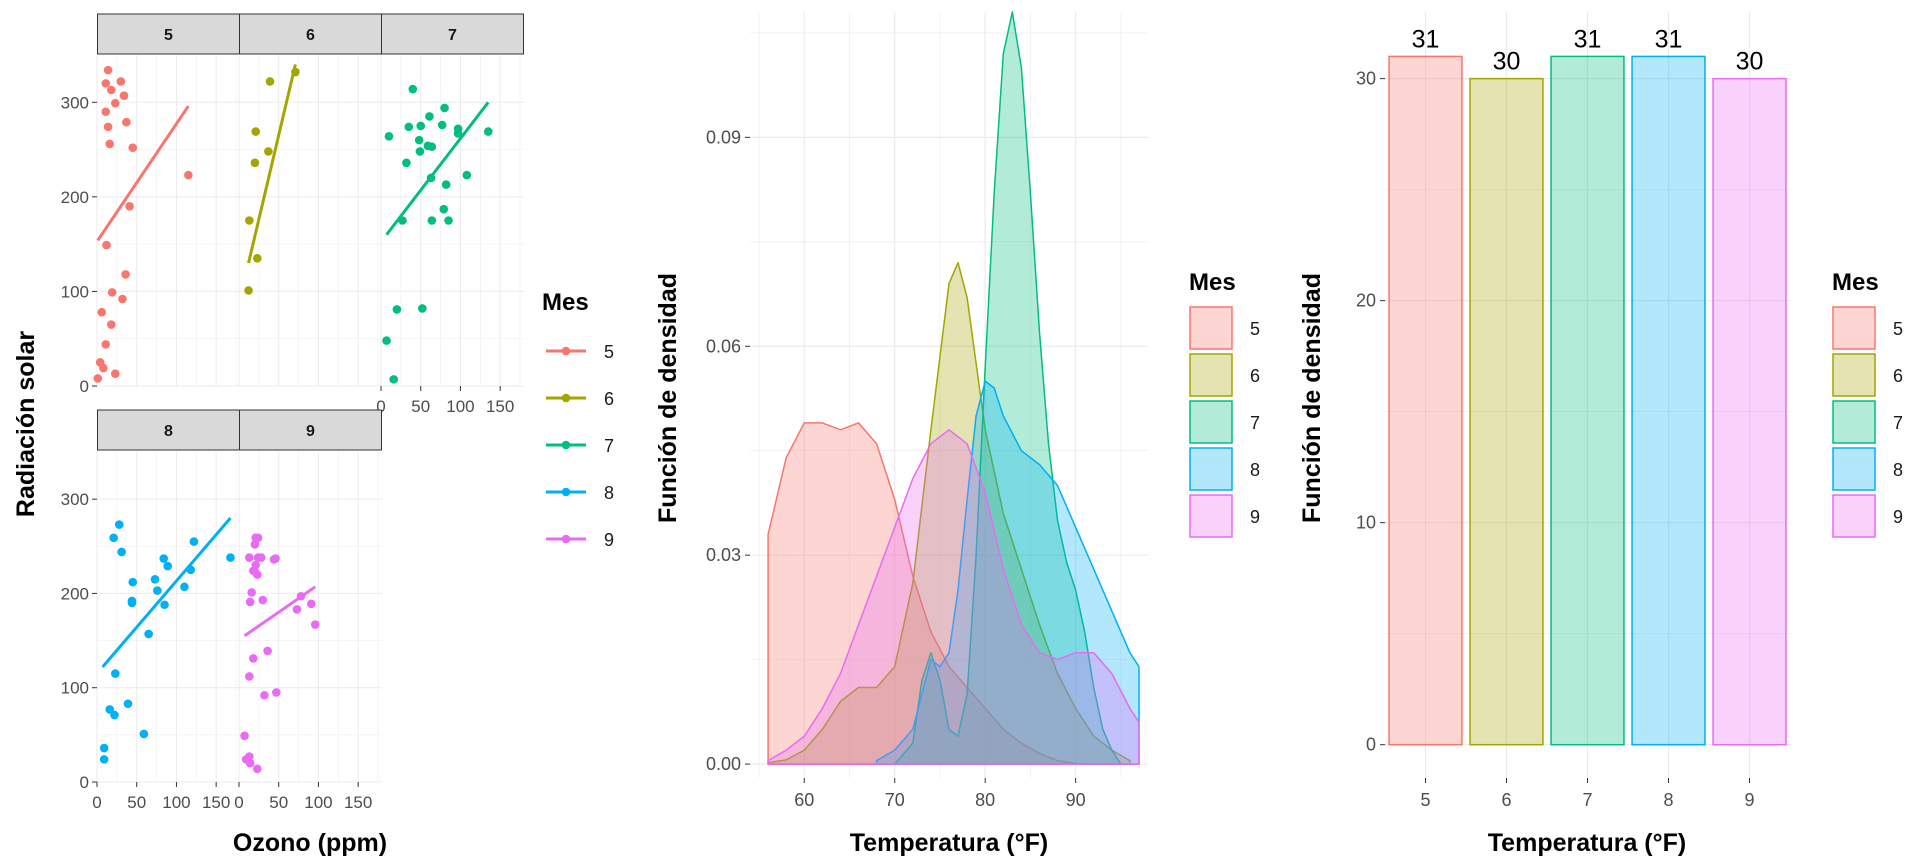  I want to click on x-axis-title: Temperatura (°F), so click(949, 843).